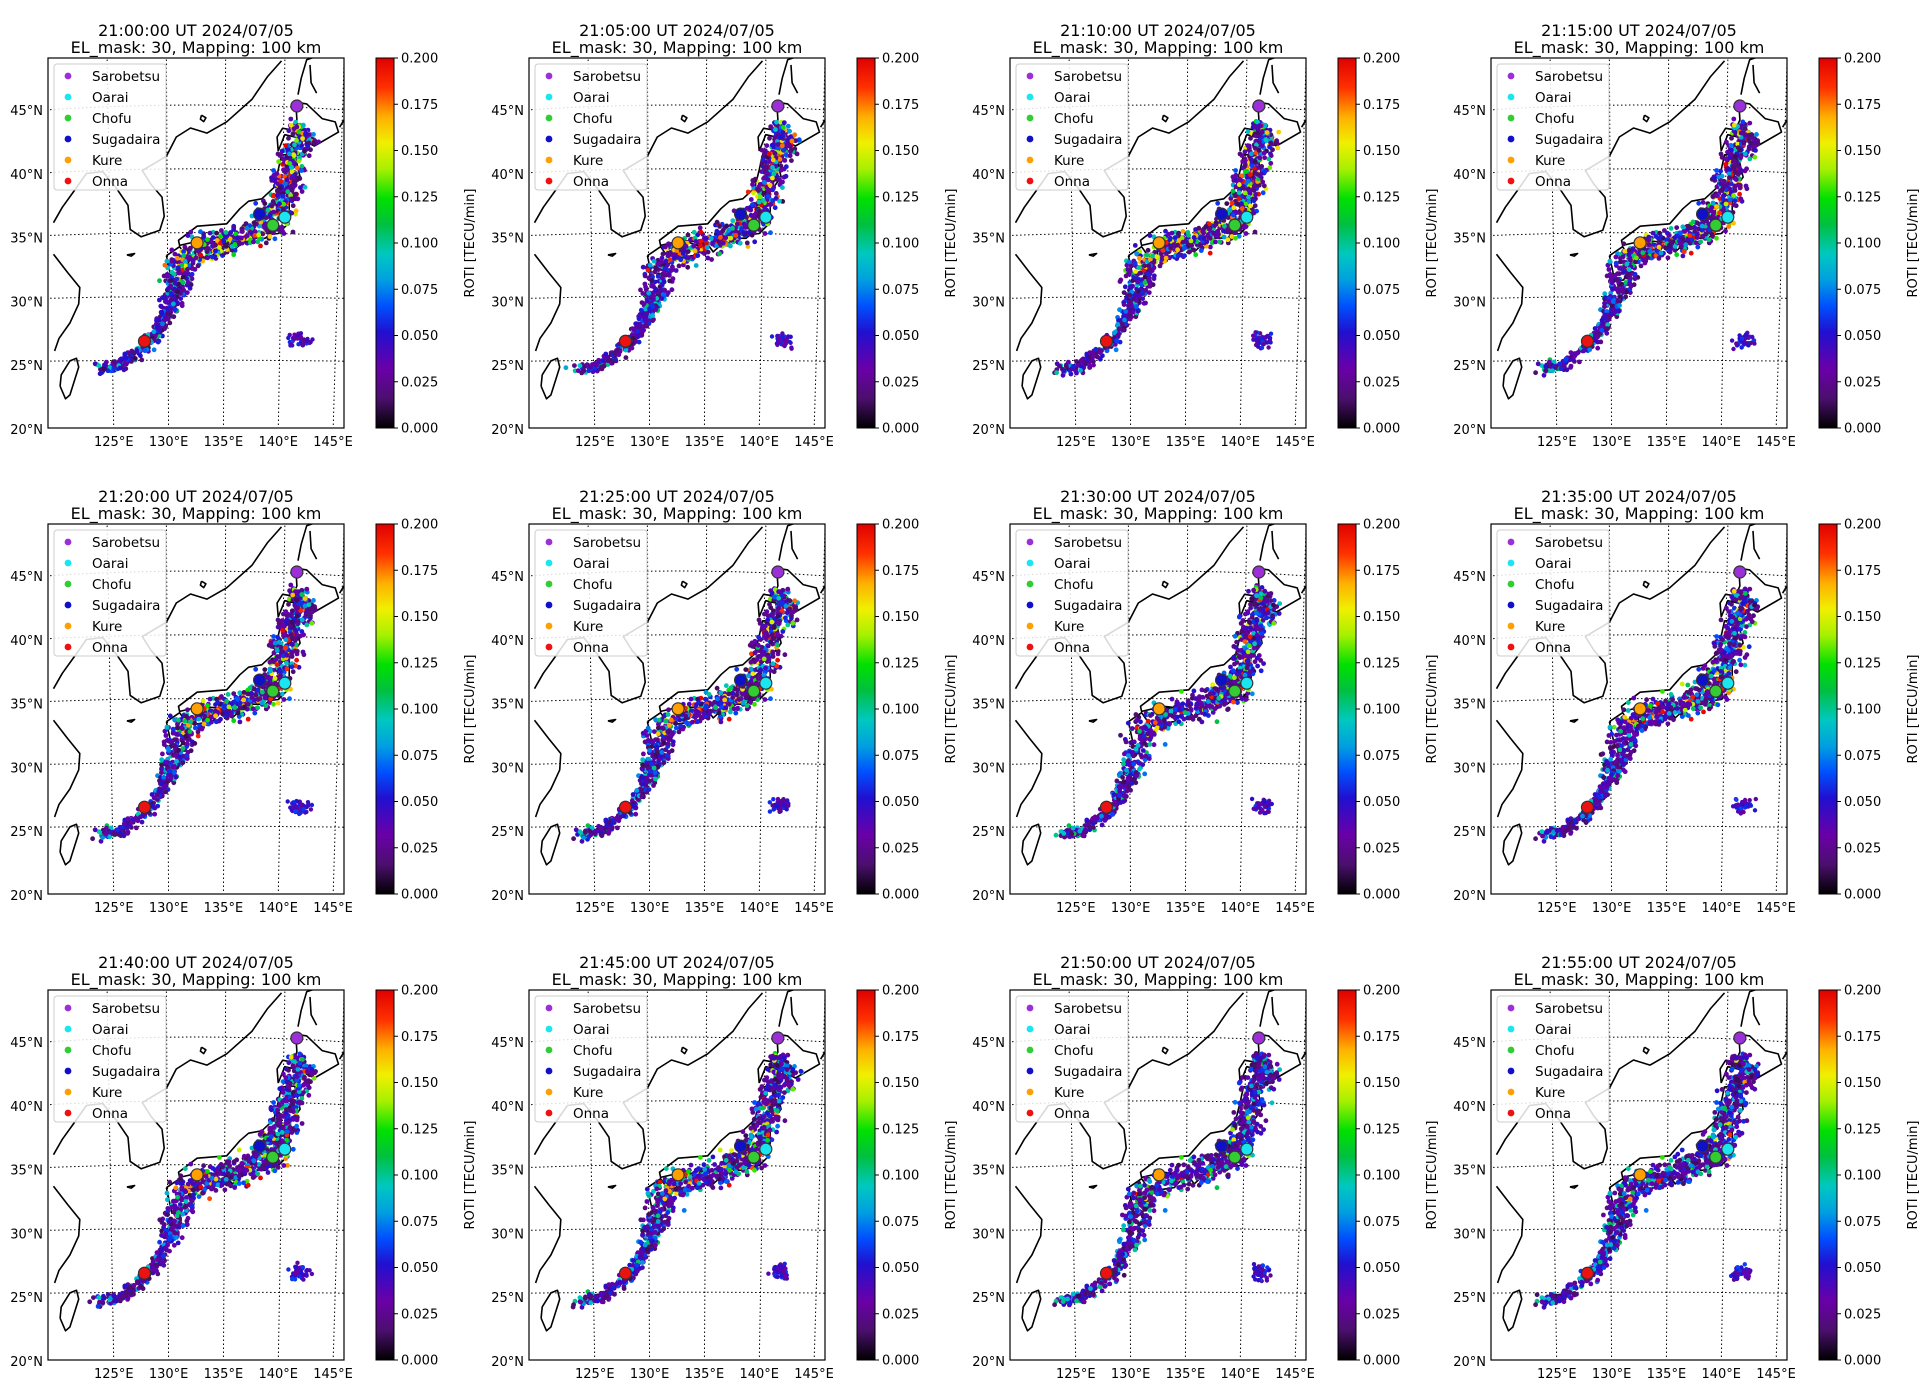  Describe the element at coordinates (297, 106) in the screenshot. I see `station-marker-sarobetsu` at that location.